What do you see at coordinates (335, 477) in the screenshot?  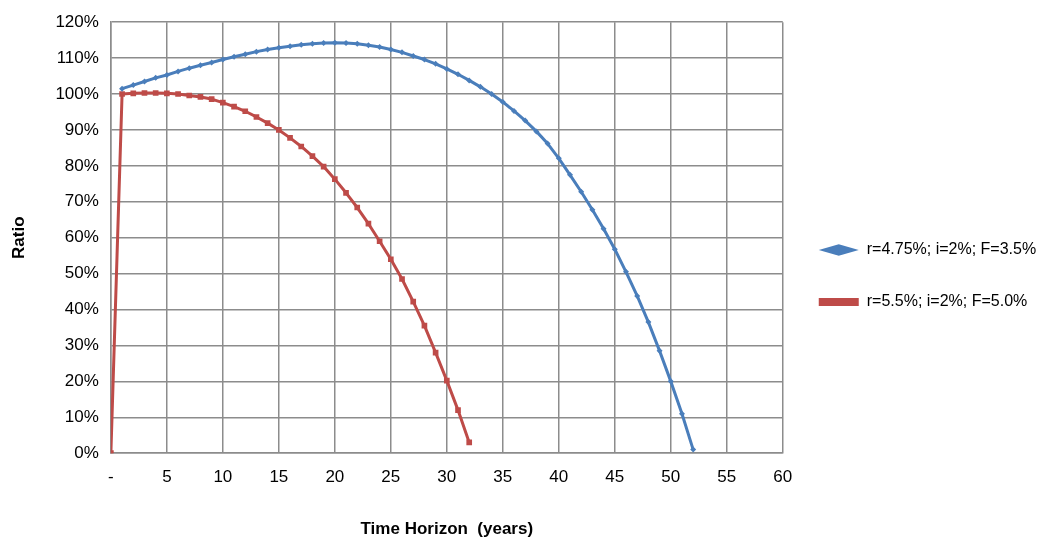 I see `x-tick-label: 20` at bounding box center [335, 477].